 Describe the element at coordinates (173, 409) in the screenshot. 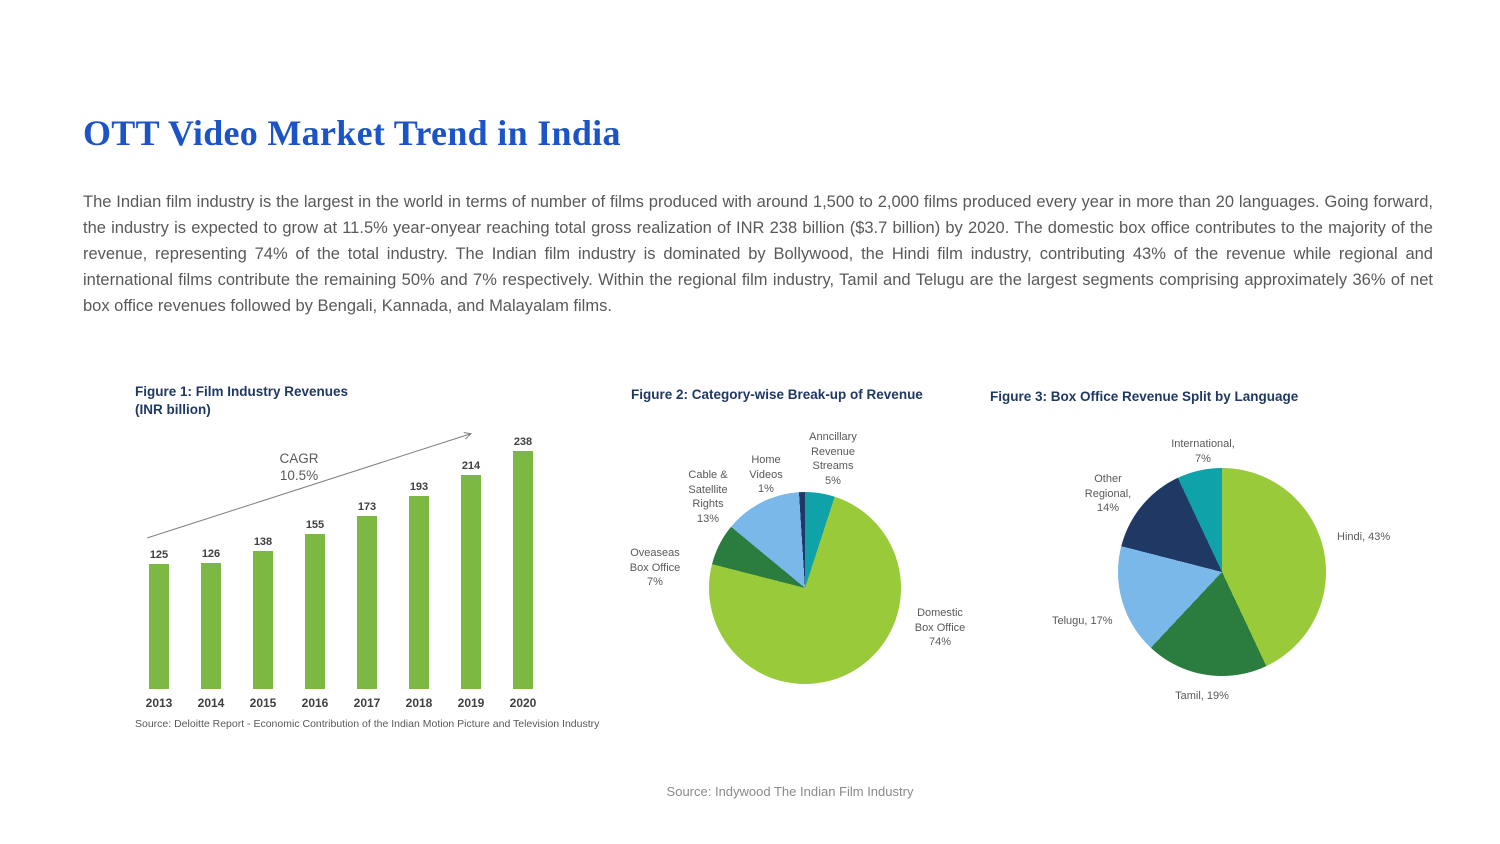

I see `figure1-title-line2: (INR billion)` at that location.